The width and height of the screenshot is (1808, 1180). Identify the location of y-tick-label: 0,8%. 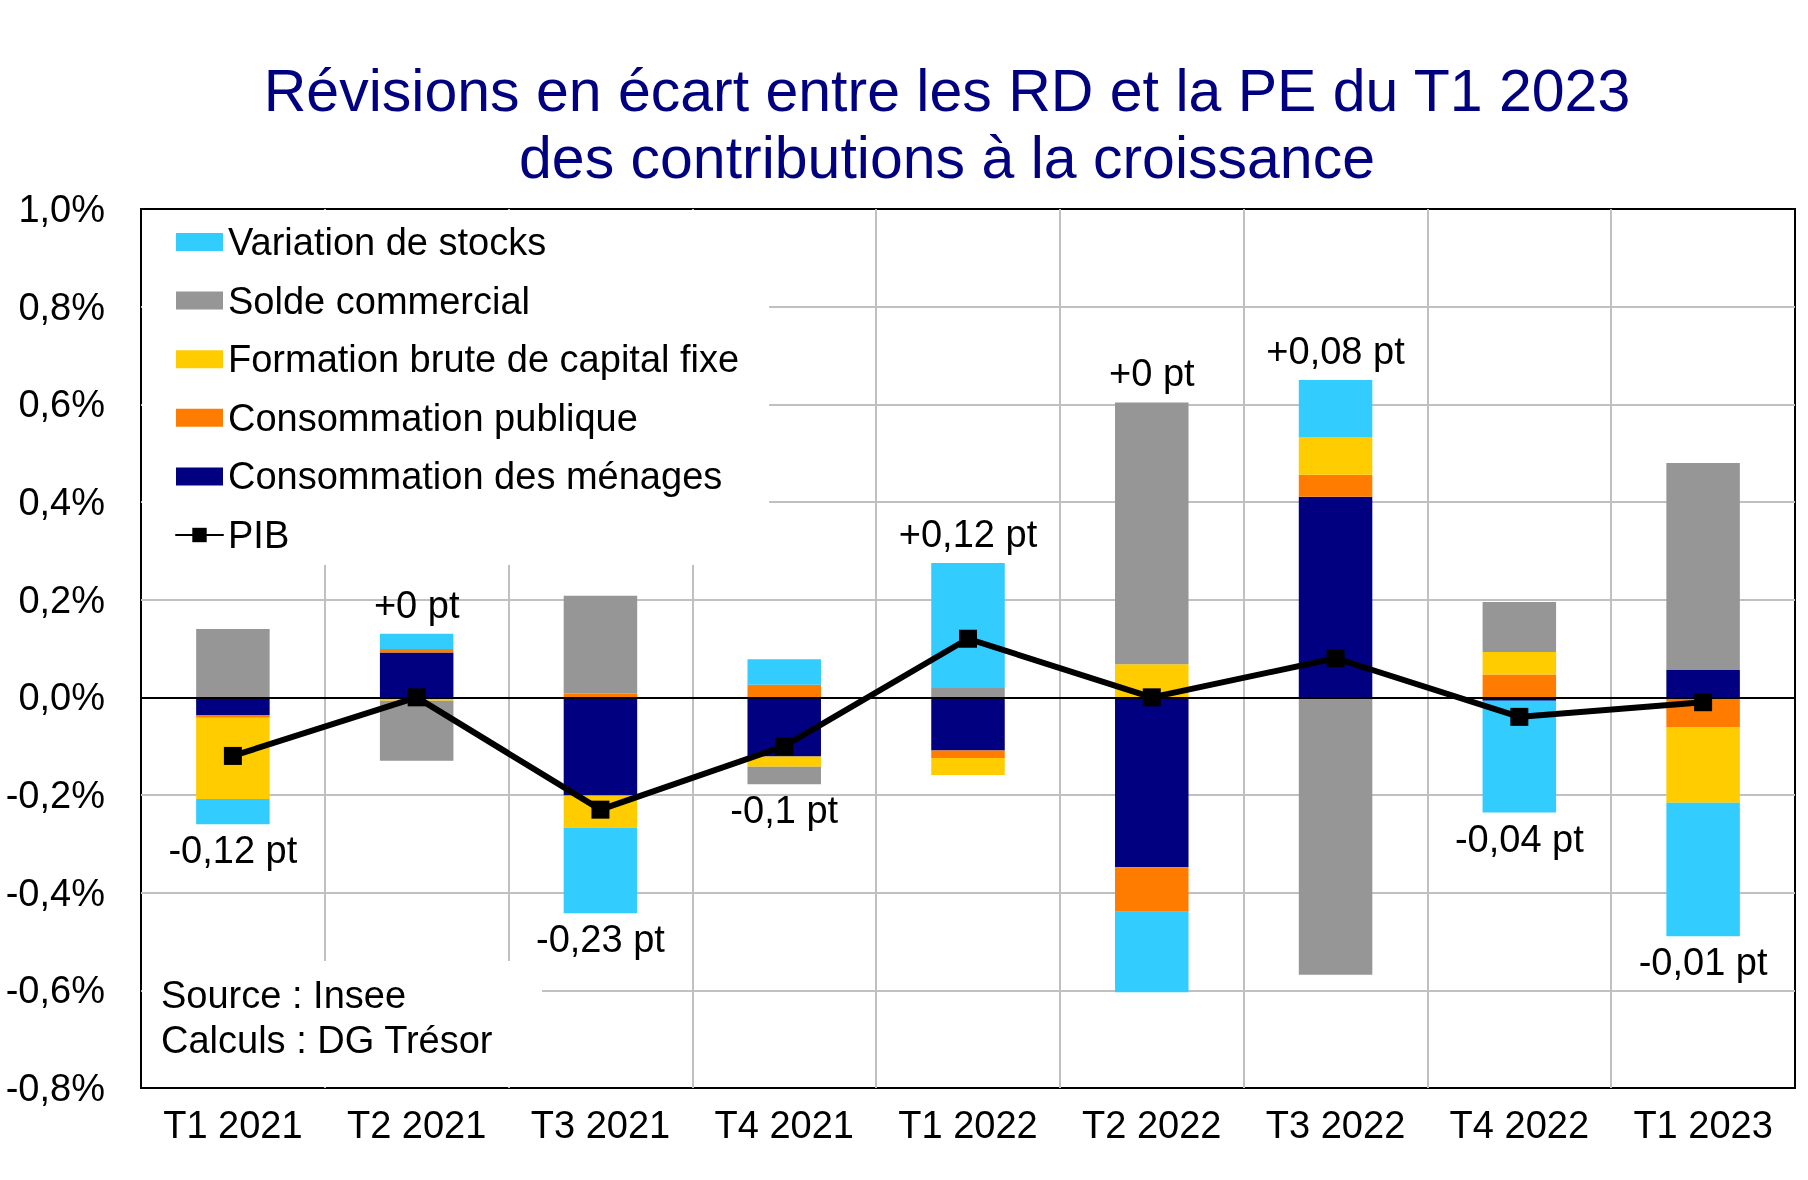
(61, 306).